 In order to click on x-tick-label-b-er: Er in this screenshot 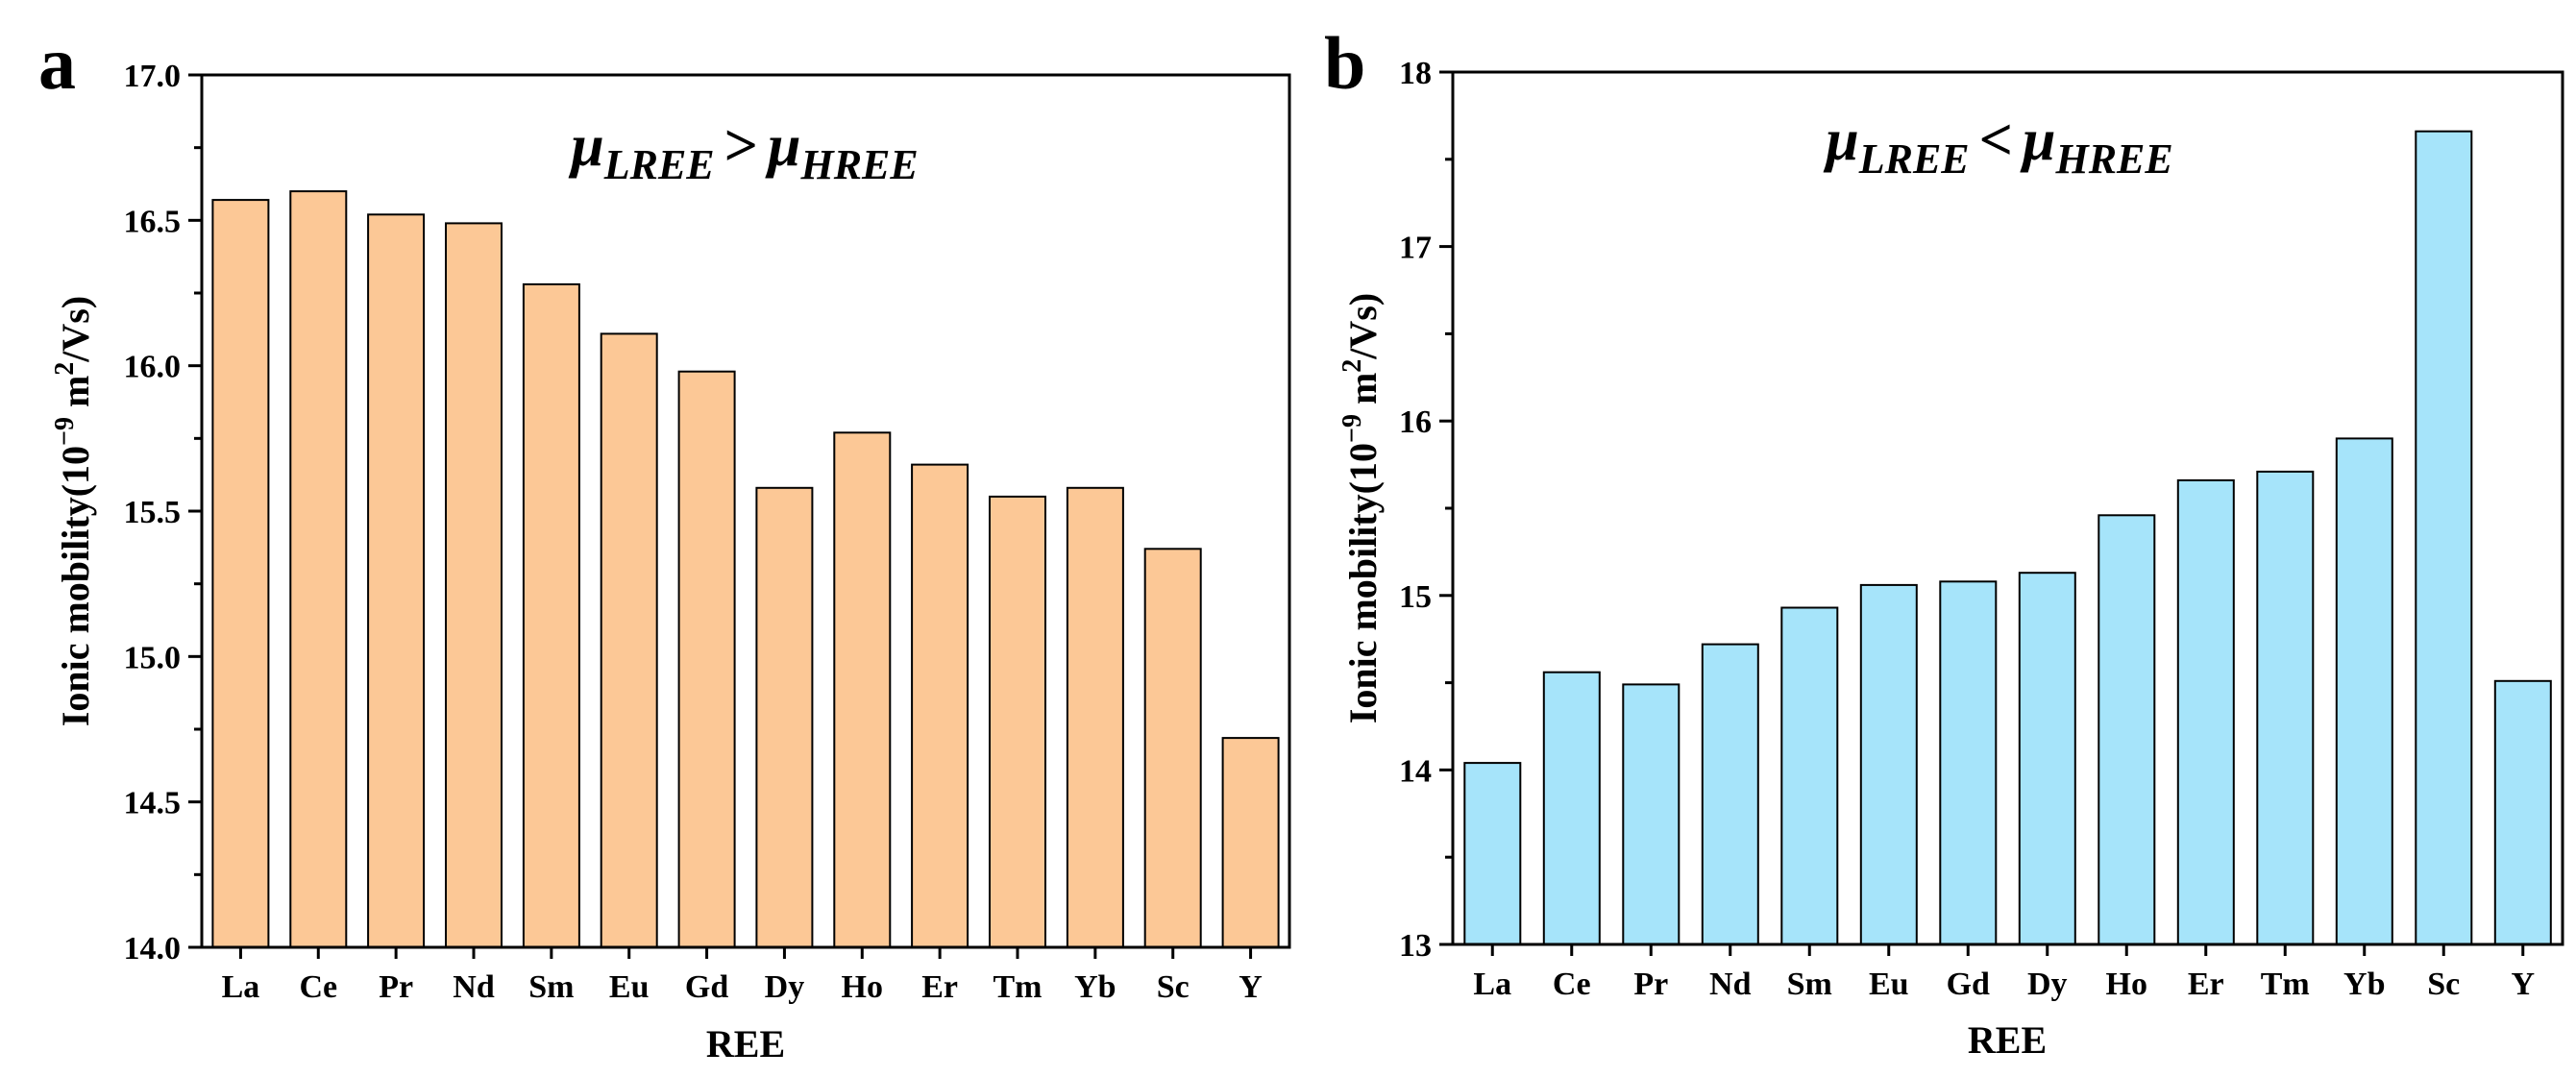, I will do `click(2206, 984)`.